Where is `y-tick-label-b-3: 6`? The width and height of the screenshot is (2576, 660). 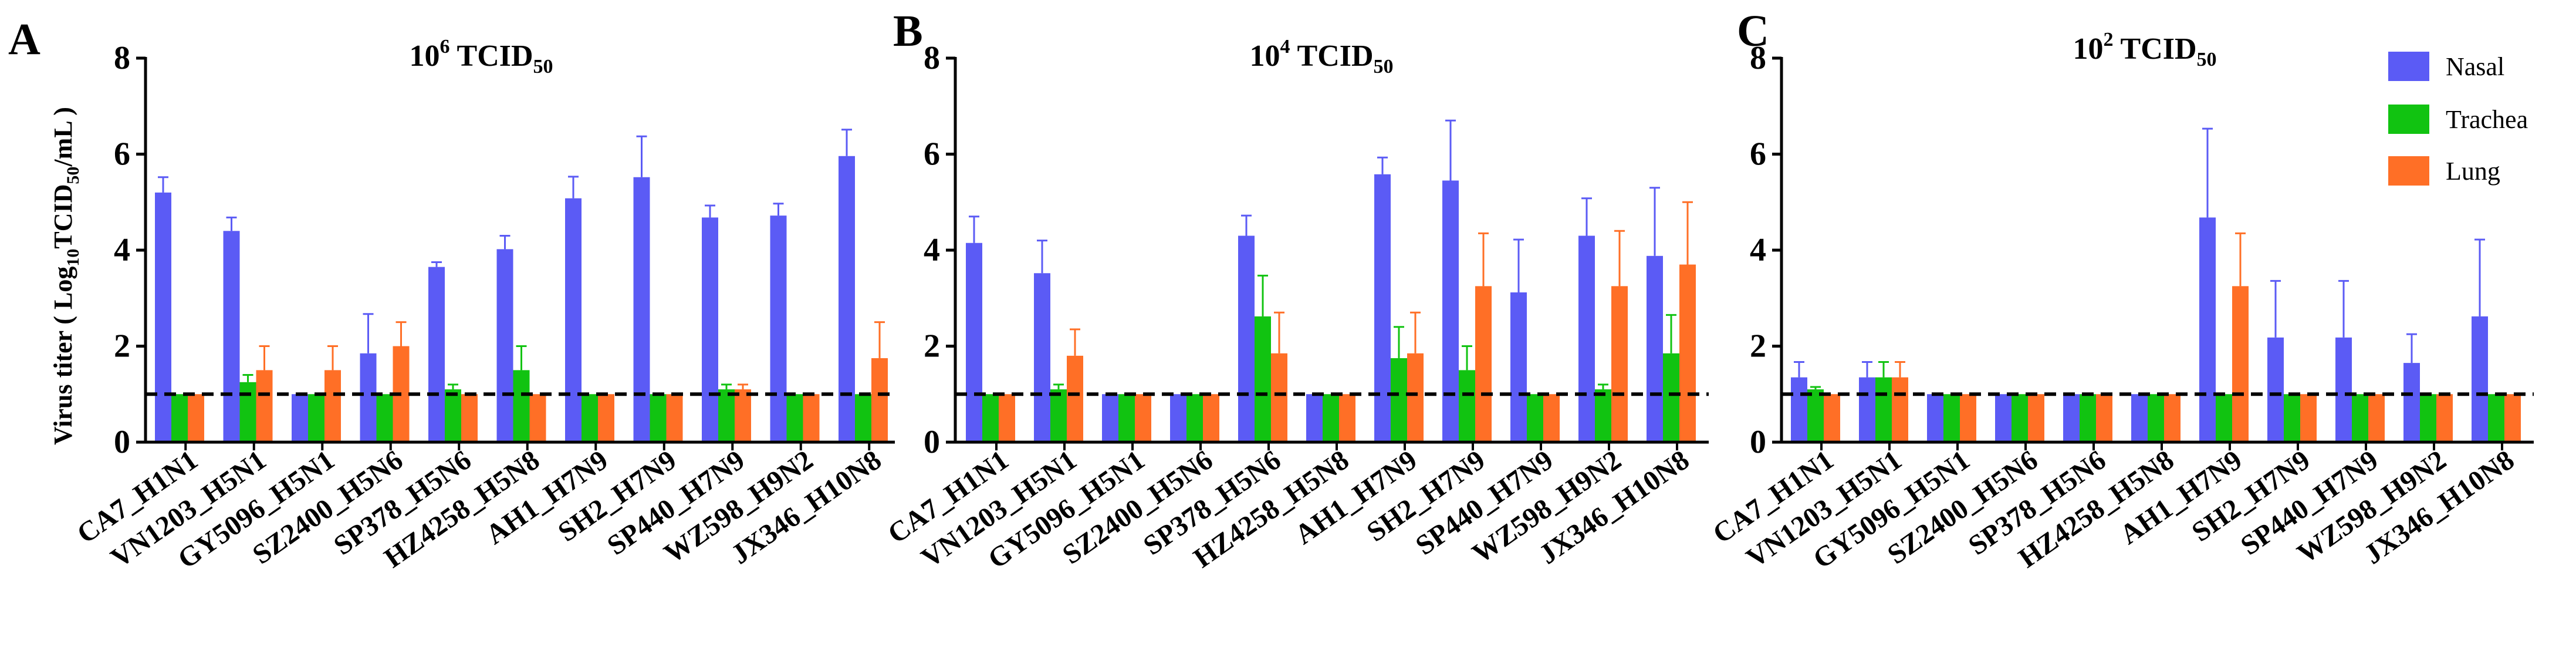
y-tick-label-b-3: 6 is located at coordinates (932, 154).